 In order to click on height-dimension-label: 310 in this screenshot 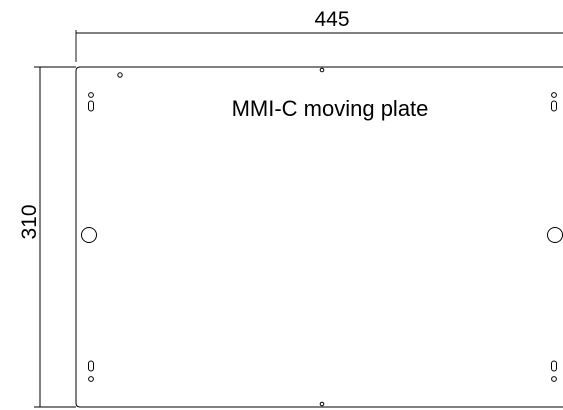, I will do `click(29, 221)`.